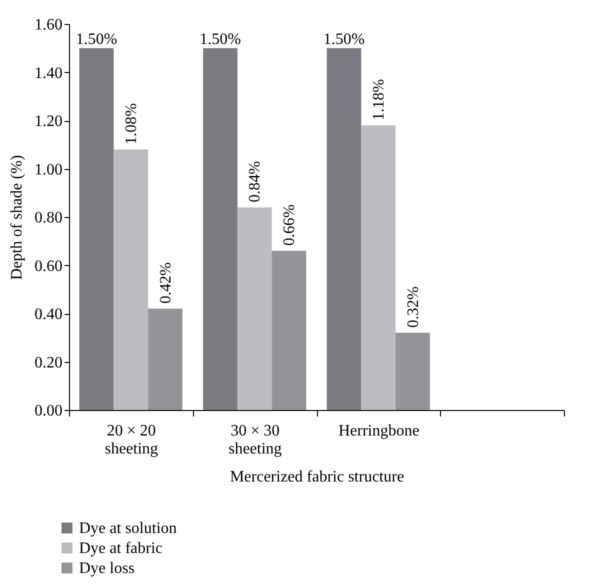 The image size is (615, 584). What do you see at coordinates (48, 363) in the screenshot?
I see `y-tick-label: 0.20` at bounding box center [48, 363].